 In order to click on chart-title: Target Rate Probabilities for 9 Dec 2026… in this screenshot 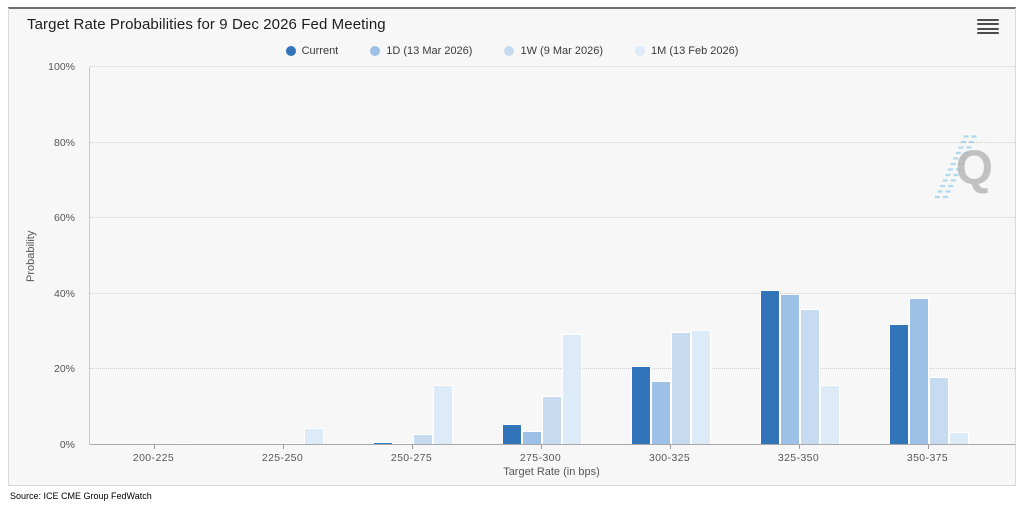, I will do `click(206, 24)`.